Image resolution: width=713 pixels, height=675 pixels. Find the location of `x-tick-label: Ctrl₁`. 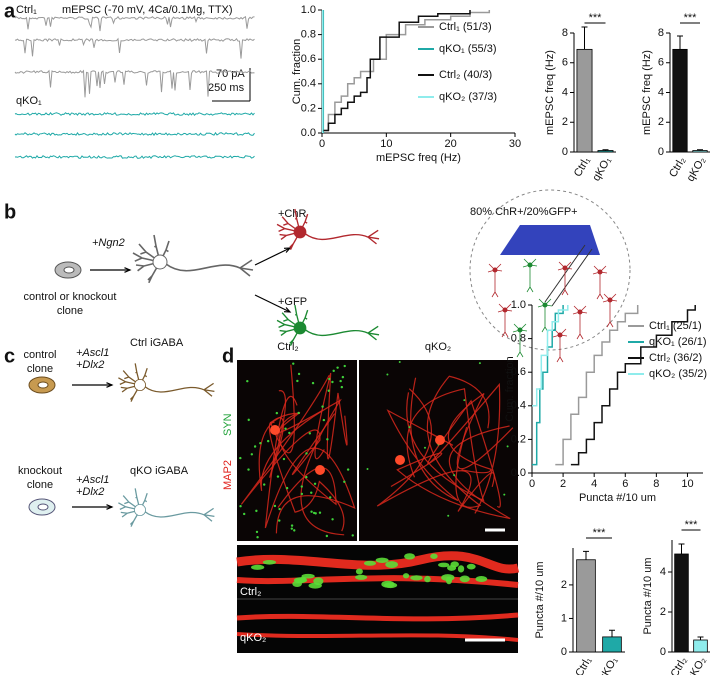

x-tick-label: Ctrl₁ is located at coordinates (582, 167).